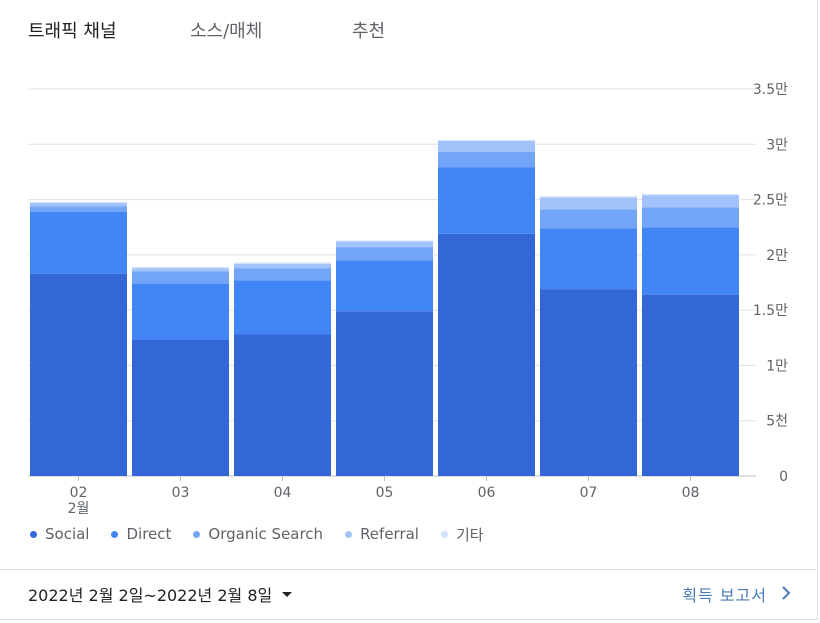 The height and width of the screenshot is (623, 820). What do you see at coordinates (770, 201) in the screenshot?
I see `y-tick-label: 2.5만` at bounding box center [770, 201].